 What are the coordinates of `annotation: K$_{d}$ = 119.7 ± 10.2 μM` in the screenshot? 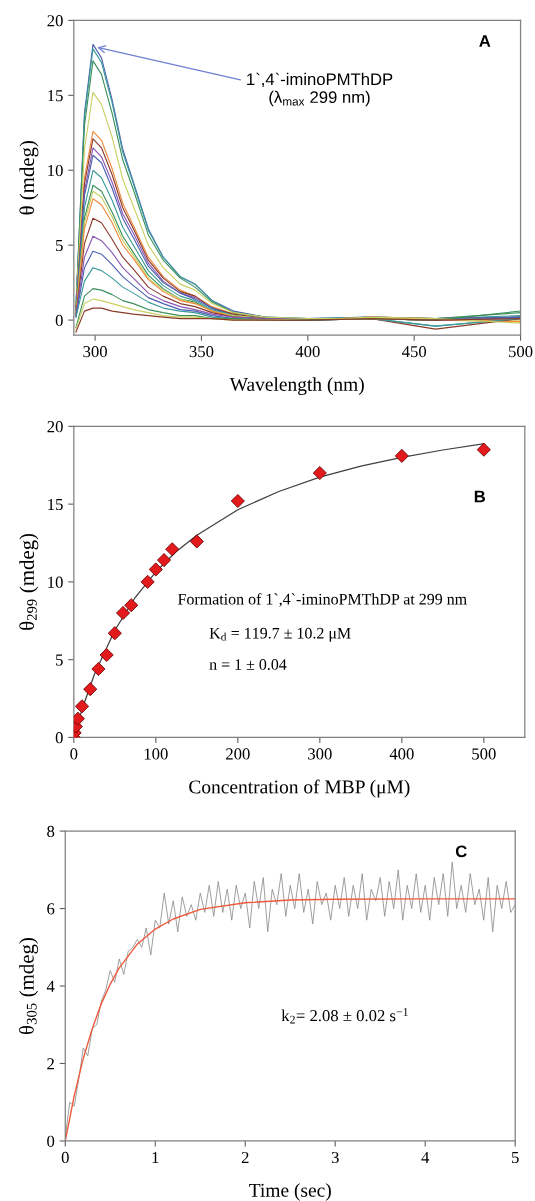 It's located at (280, 634).